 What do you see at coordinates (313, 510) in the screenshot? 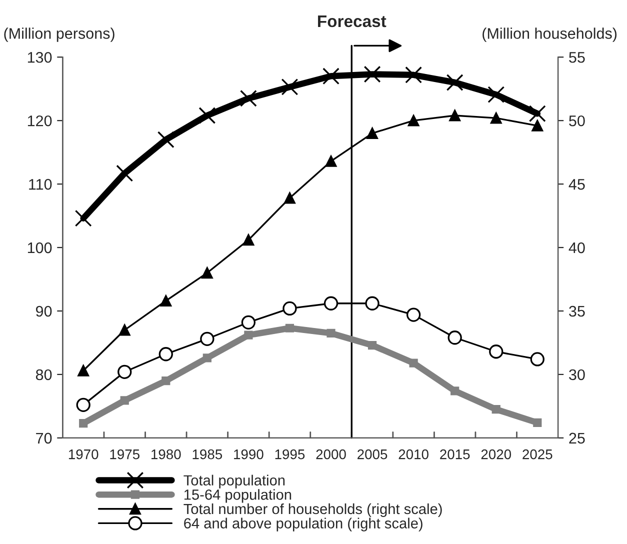
I see `legend-label: Total number of households (right scale)` at bounding box center [313, 510].